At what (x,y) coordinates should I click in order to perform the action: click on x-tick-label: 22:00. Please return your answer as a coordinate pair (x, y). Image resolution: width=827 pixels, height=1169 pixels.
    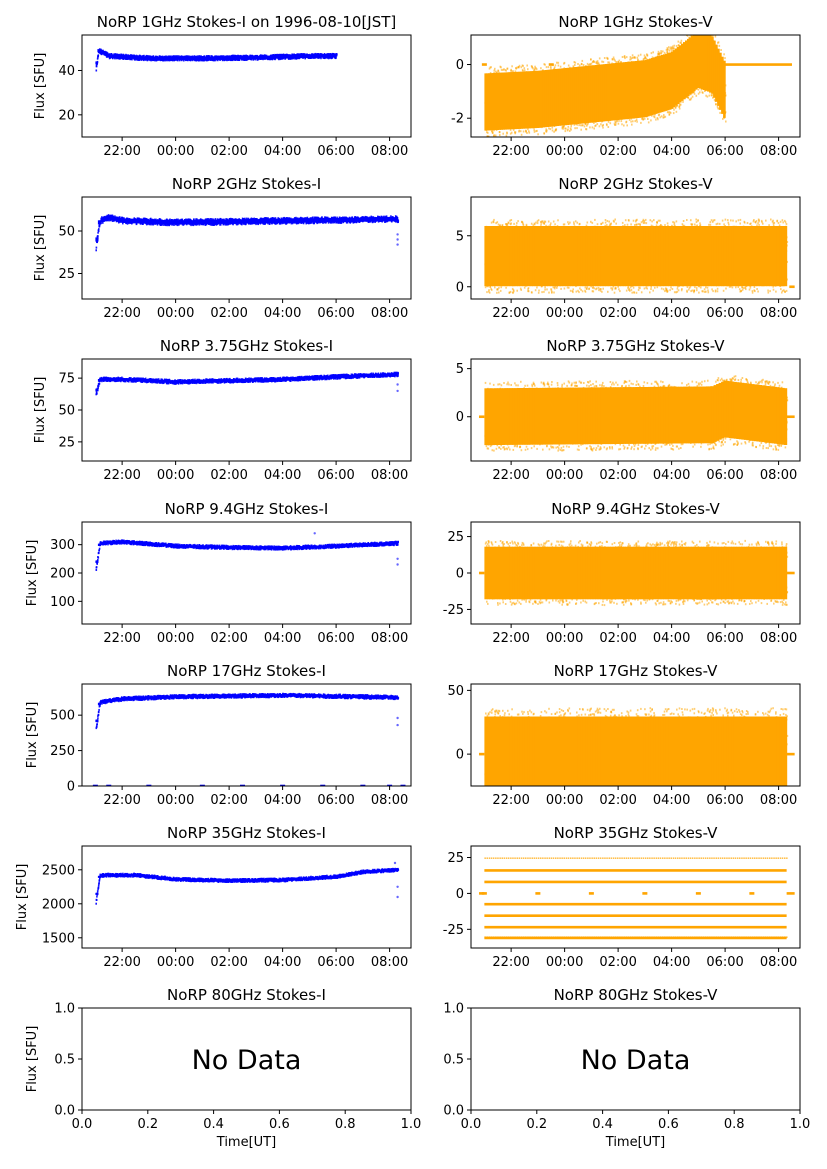
    Looking at the image, I should click on (510, 151).